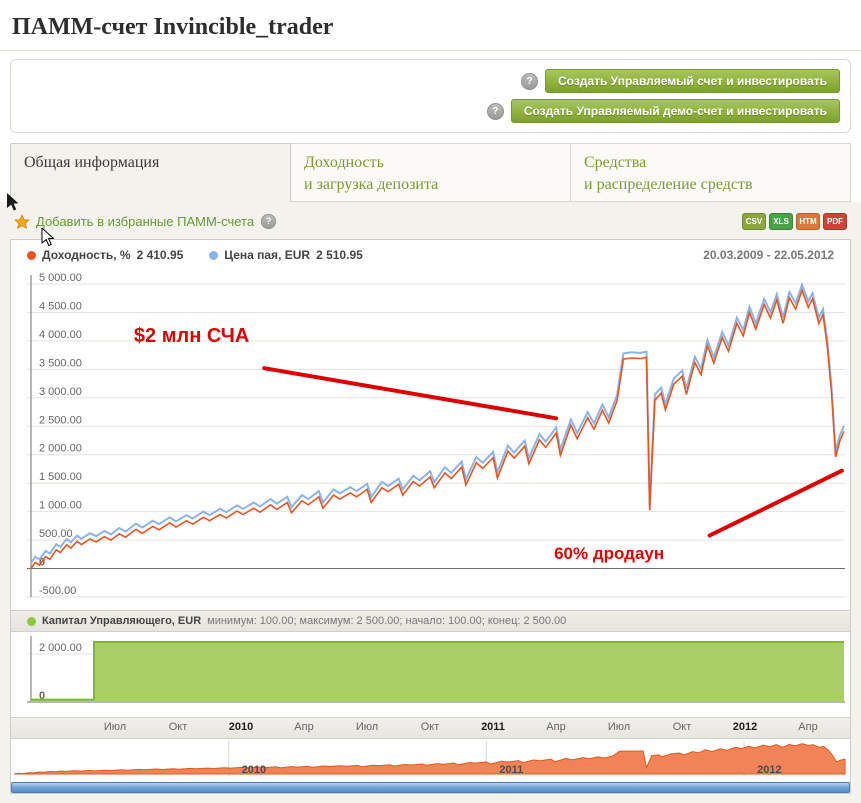 The image size is (861, 803). Describe the element at coordinates (56, 534) in the screenshot. I see `y-tick-label: 500.00` at that location.